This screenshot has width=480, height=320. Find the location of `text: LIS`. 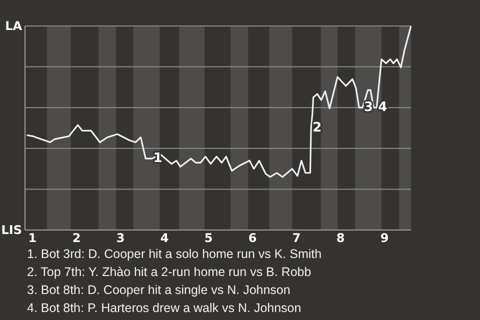

text: LIS is located at coordinates (11, 230).